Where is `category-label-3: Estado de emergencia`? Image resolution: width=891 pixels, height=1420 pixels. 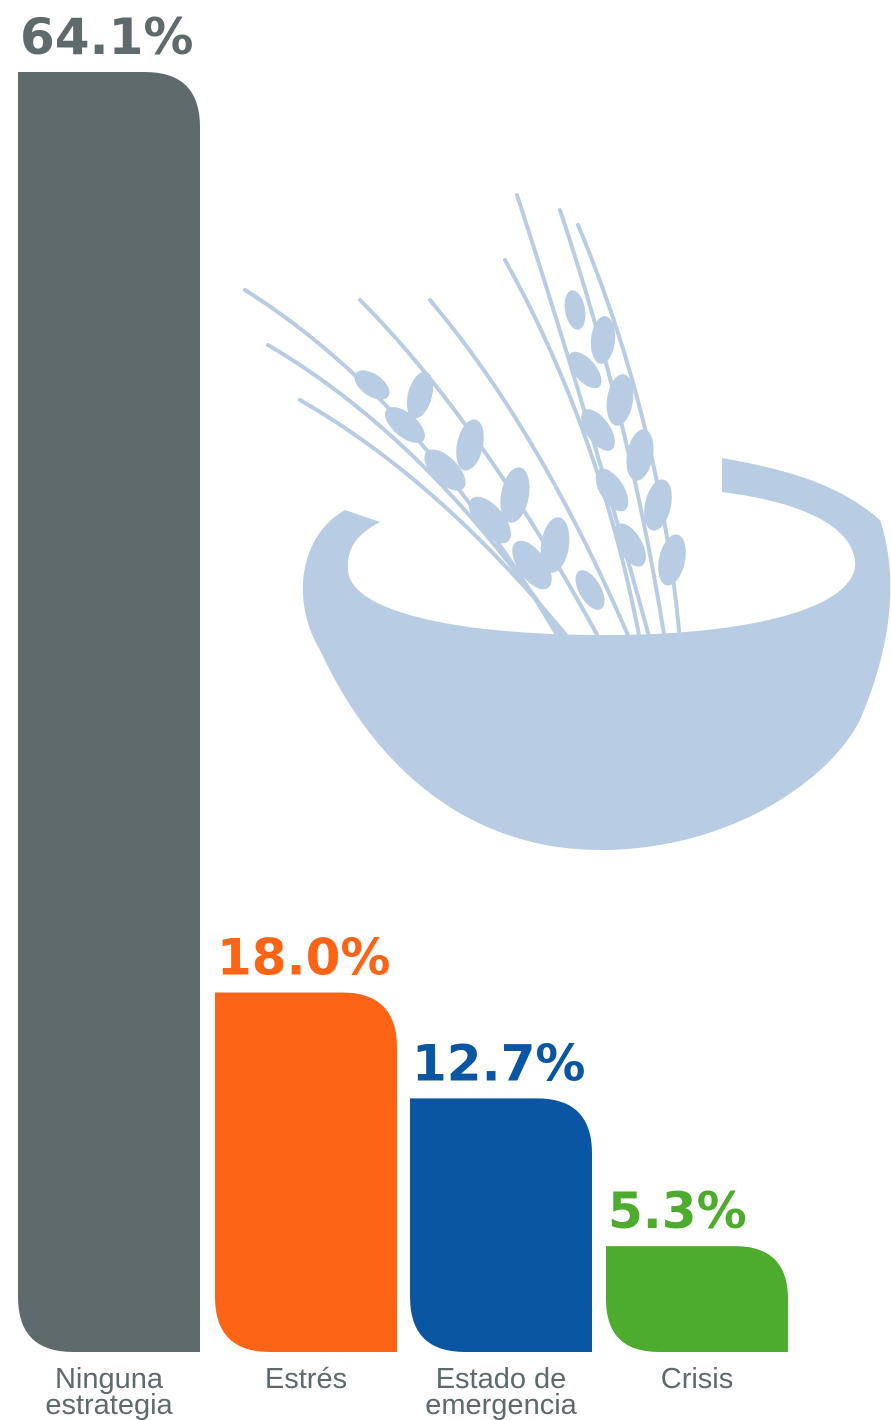 category-label-3: Estado de emergencia is located at coordinates (501, 1391).